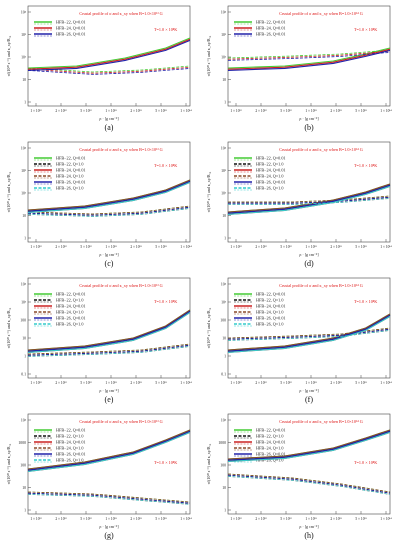 The width and height of the screenshot is (401, 550). I want to click on panel-label: (d), so click(309, 263).